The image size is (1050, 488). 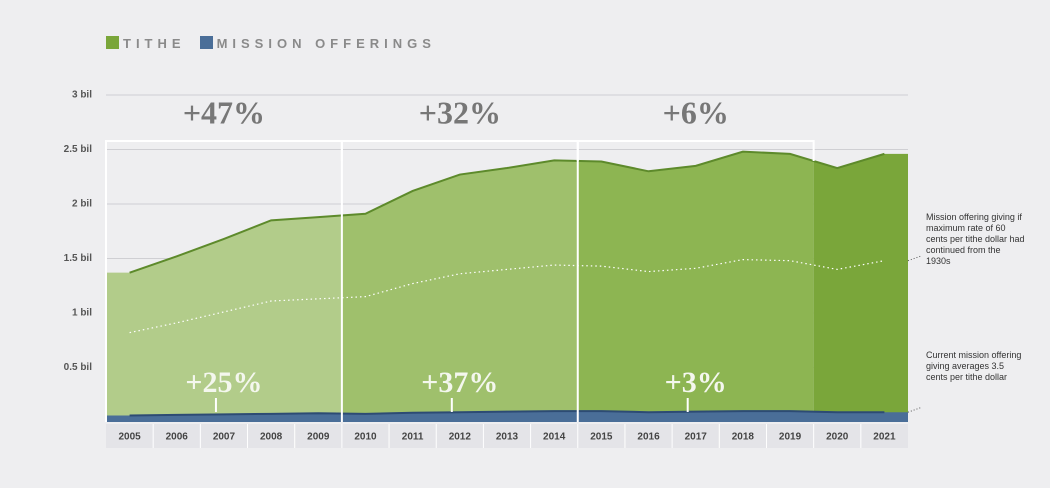 I want to click on x-tick-label: 2011, so click(x=413, y=437).